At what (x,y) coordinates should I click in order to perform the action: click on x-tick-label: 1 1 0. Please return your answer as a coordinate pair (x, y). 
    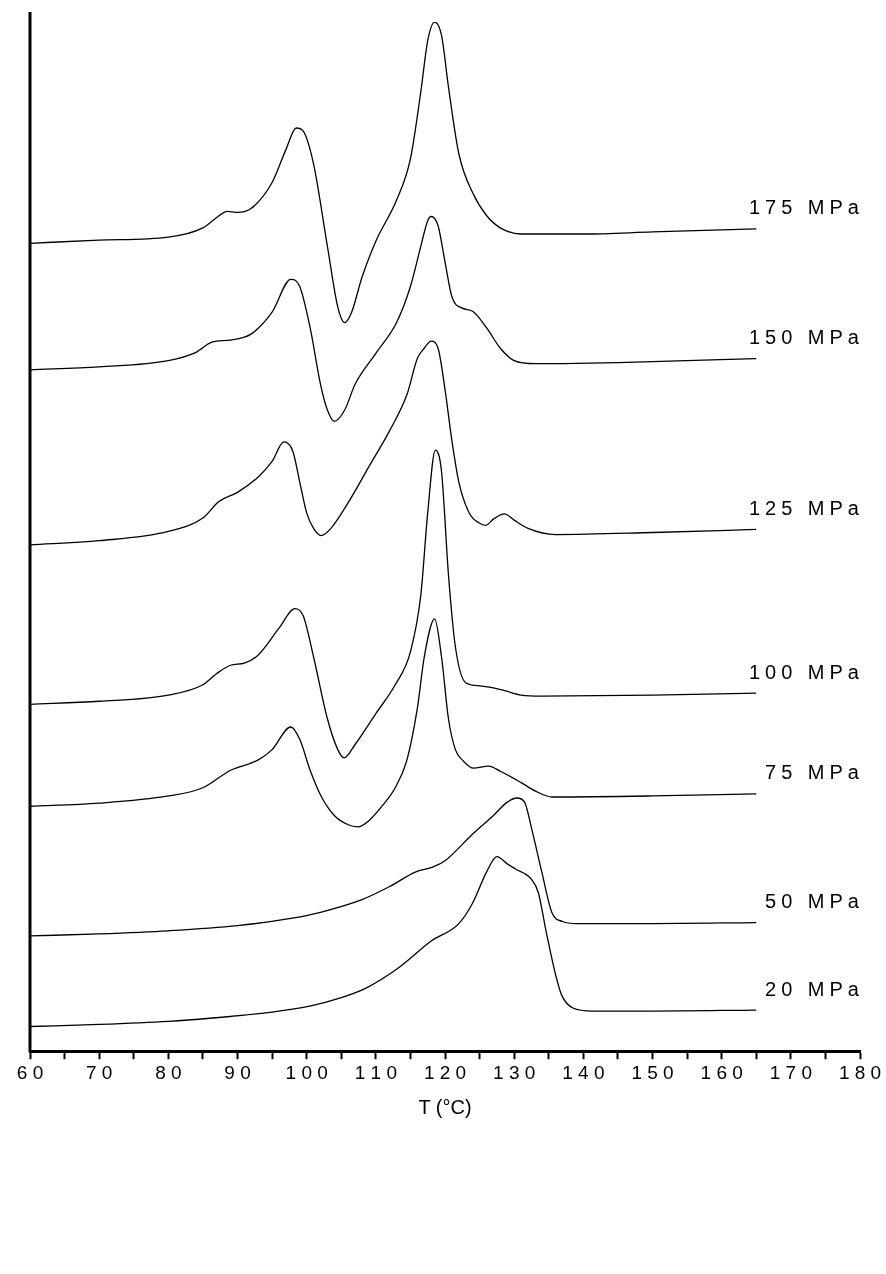
    Looking at the image, I should click on (375, 1072).